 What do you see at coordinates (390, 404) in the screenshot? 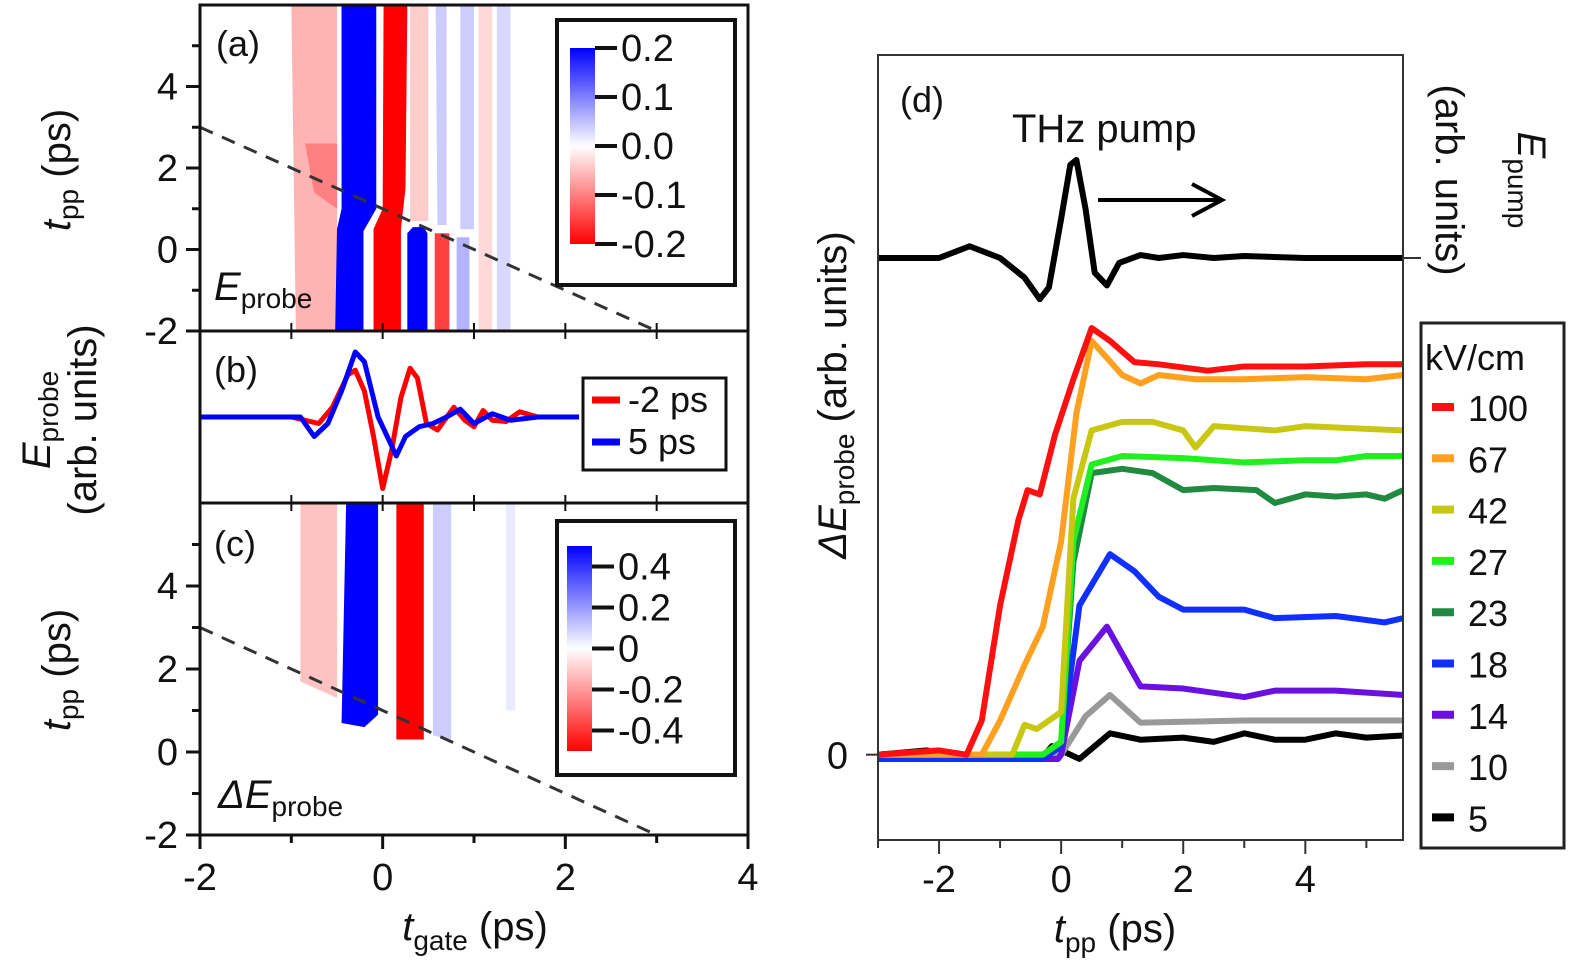
I see `series-line-5ps` at bounding box center [390, 404].